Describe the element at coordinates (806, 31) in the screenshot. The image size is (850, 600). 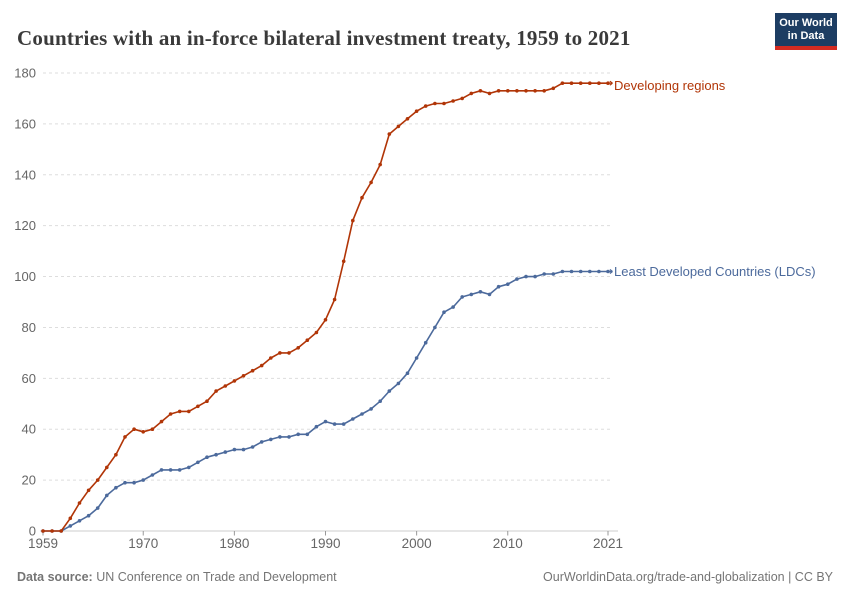
I see `owid-logo: Our World in Data` at that location.